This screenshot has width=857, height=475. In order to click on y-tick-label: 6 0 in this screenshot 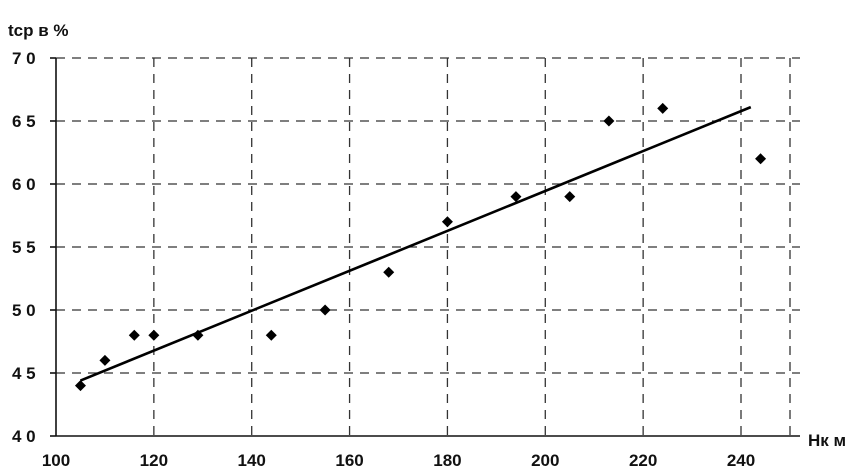, I will do `click(24, 184)`.